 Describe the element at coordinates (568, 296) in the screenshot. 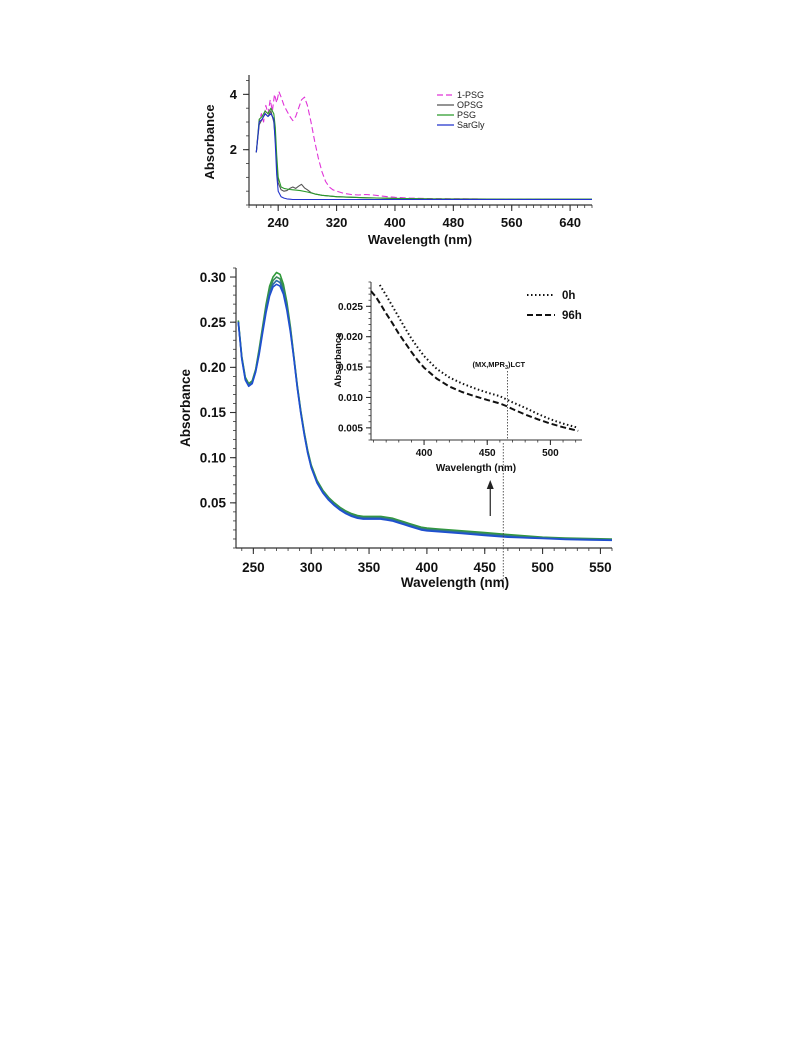

I see `c3-legend-label: 0h` at that location.